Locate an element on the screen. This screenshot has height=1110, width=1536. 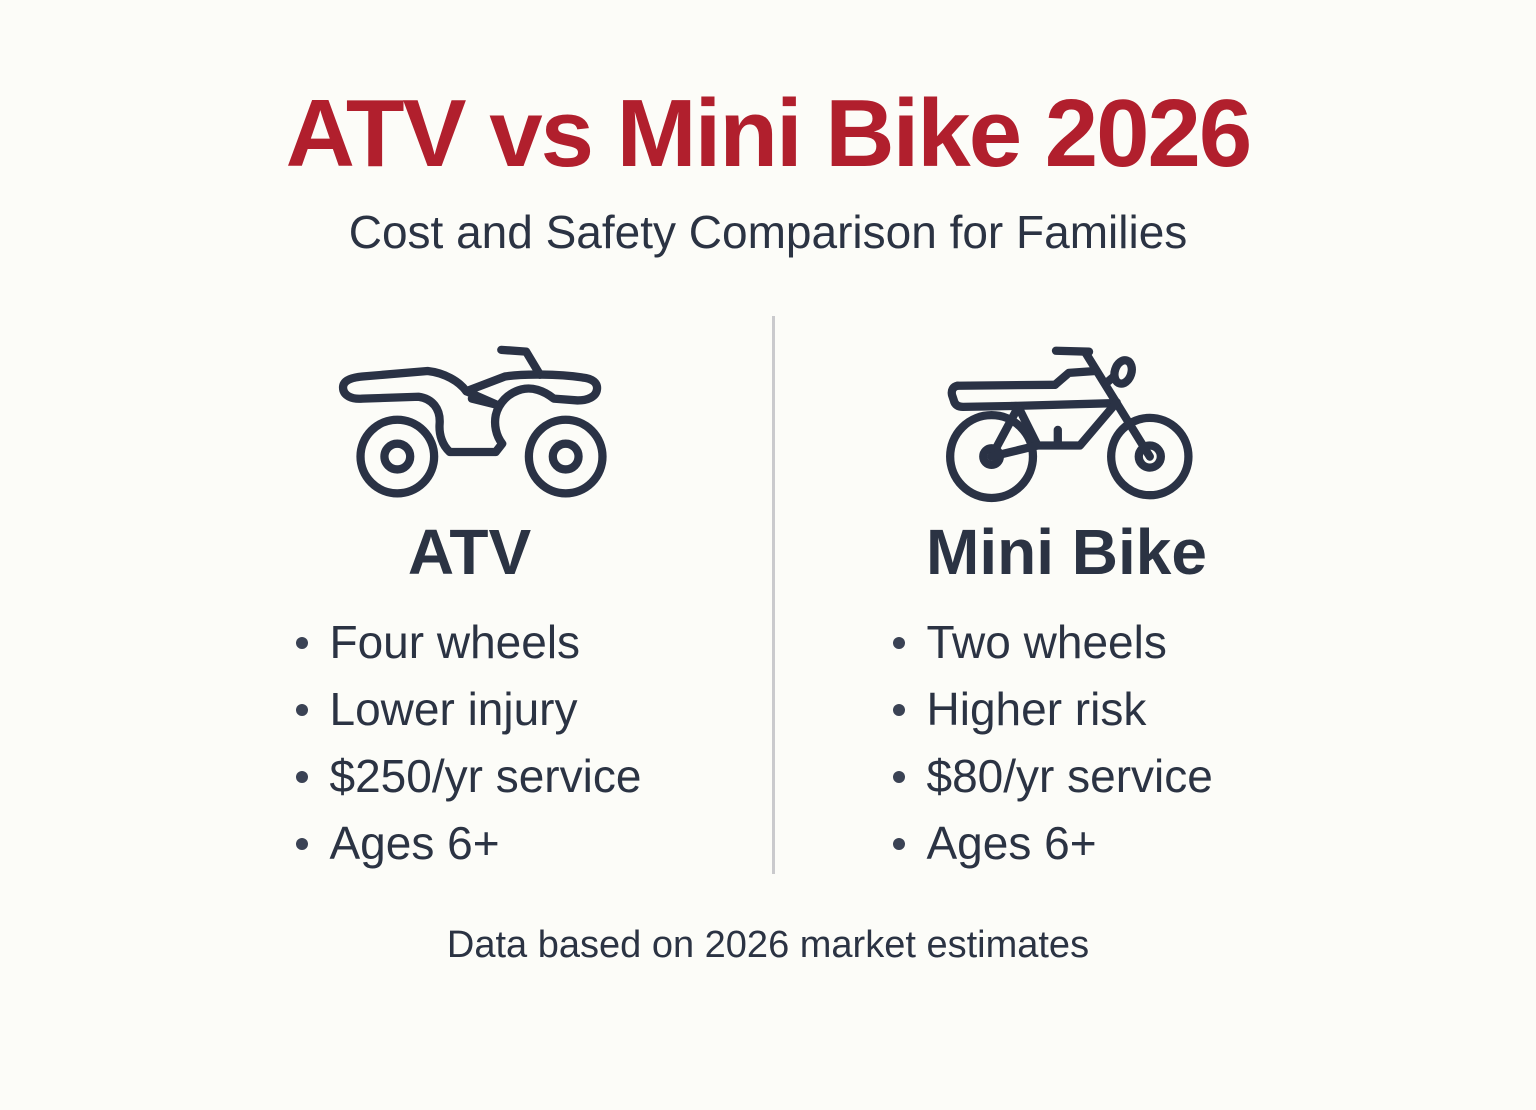
feature-text: Lower injury is located at coordinates (453, 708).